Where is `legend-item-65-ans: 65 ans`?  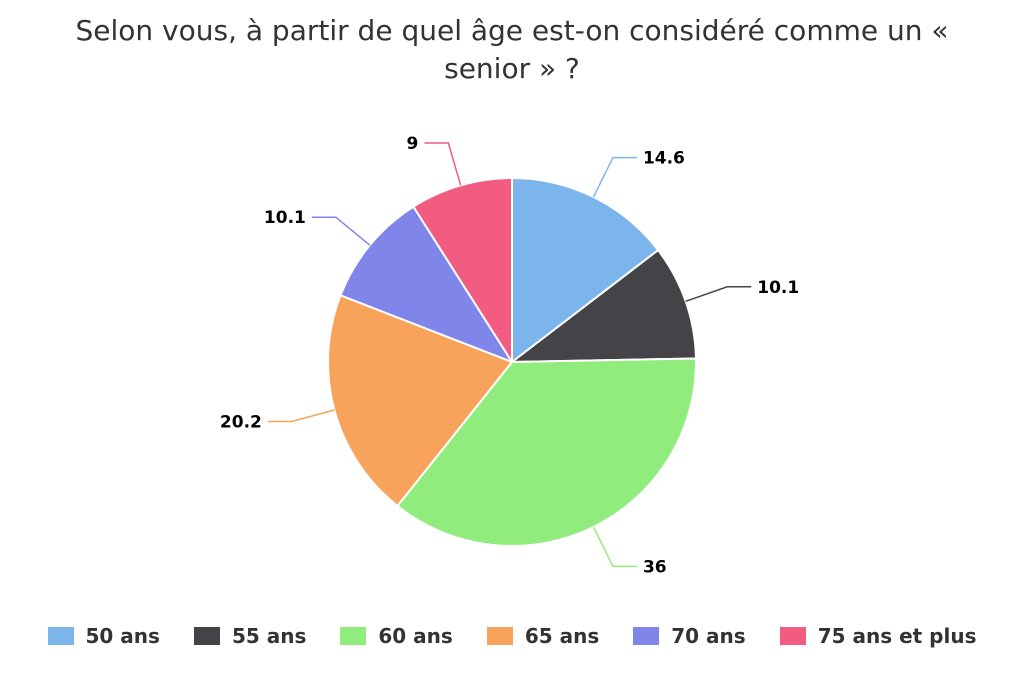
legend-item-65-ans: 65 ans is located at coordinates (543, 636).